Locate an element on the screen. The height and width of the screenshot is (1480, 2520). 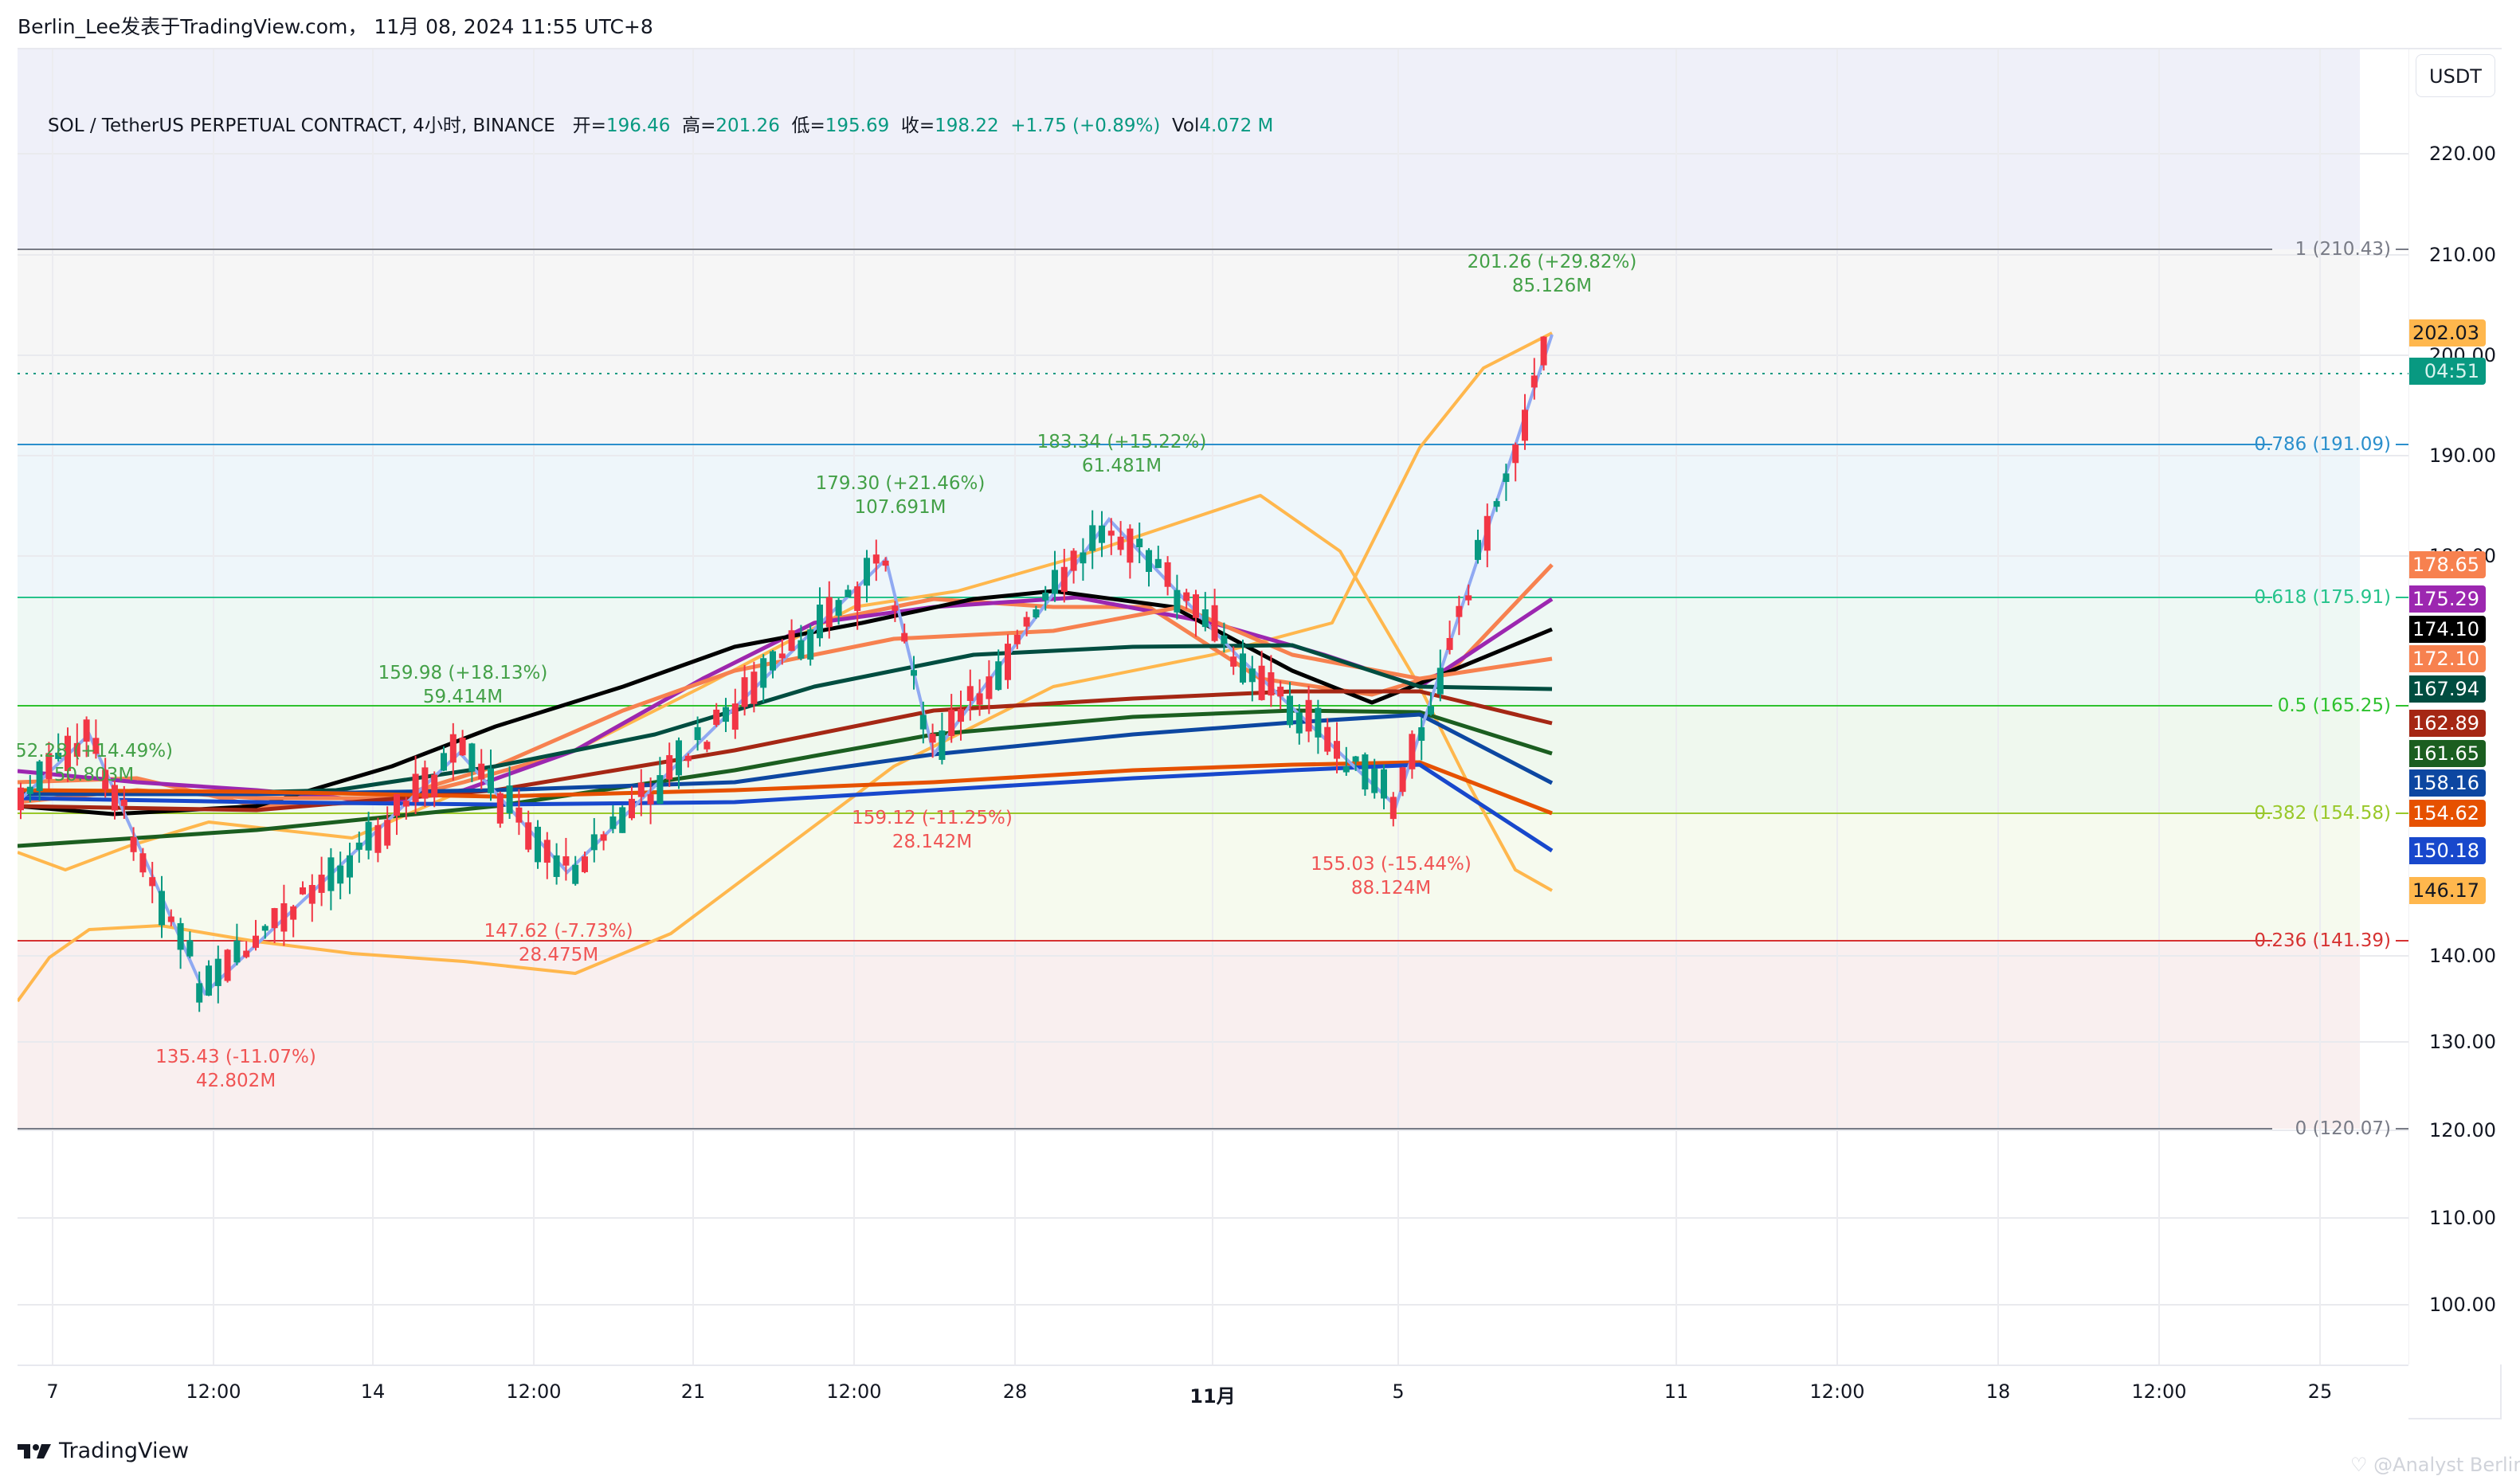
pivot-annotation: 135.43 (-11.07%) 42.802M is located at coordinates (235, 1069).